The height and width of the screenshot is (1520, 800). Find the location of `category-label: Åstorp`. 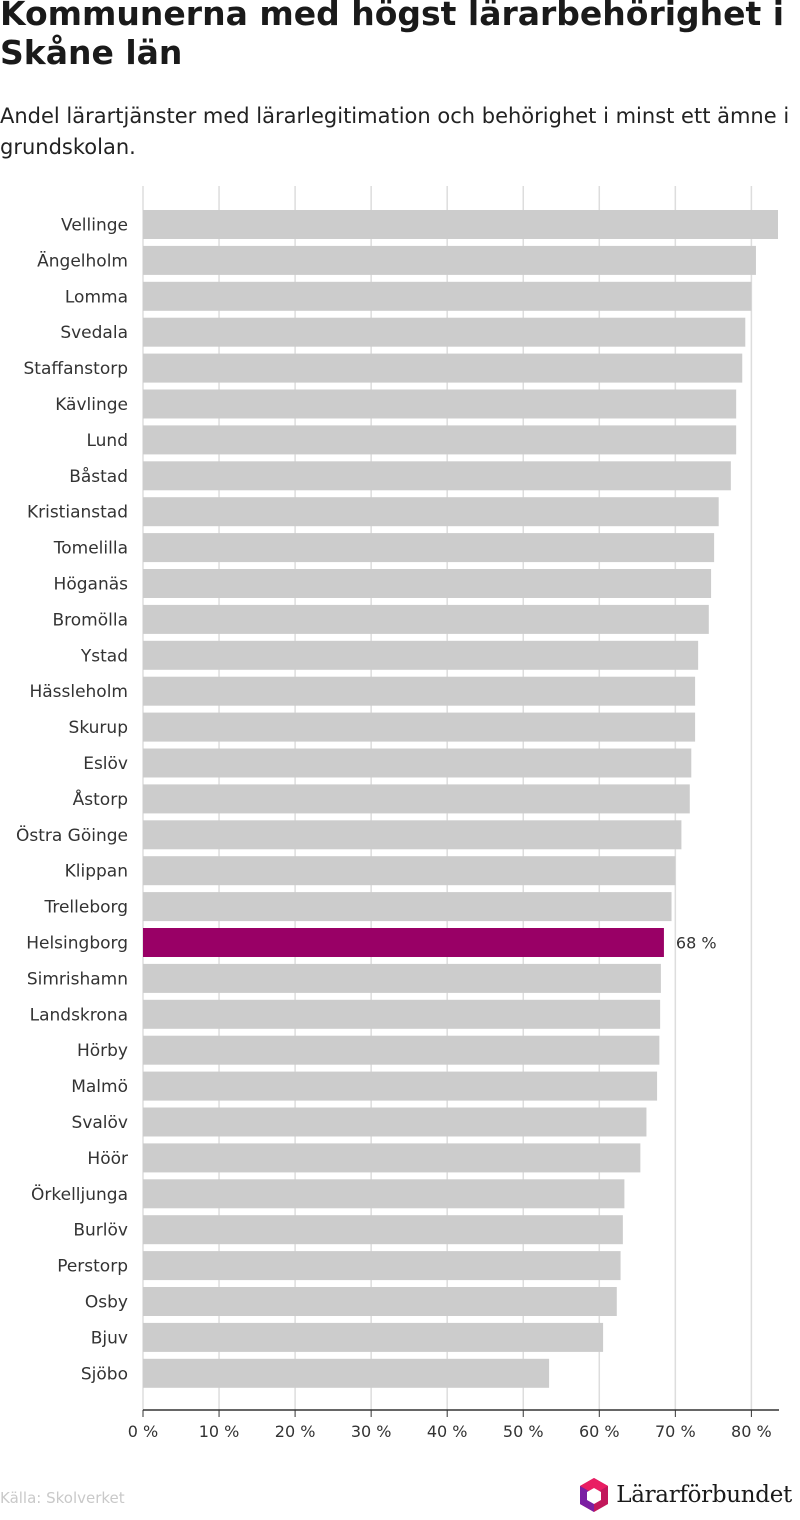

category-label: Åstorp is located at coordinates (100, 799).